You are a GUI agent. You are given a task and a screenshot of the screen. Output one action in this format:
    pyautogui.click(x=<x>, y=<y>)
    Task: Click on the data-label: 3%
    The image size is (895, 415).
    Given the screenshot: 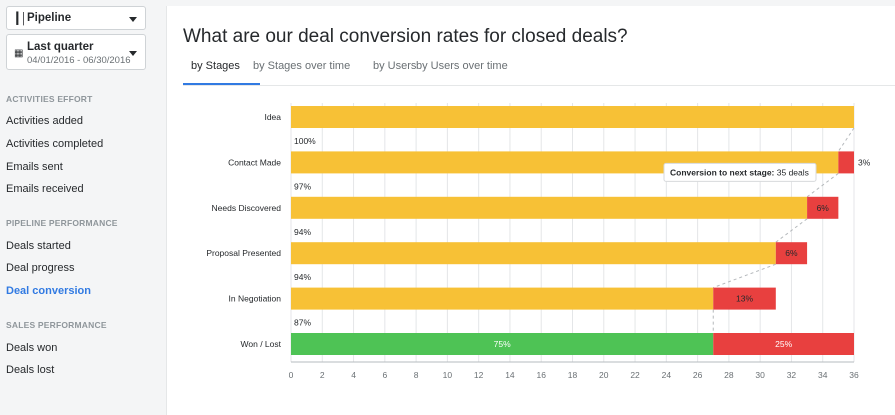 What is the action you would take?
    pyautogui.click(x=864, y=162)
    